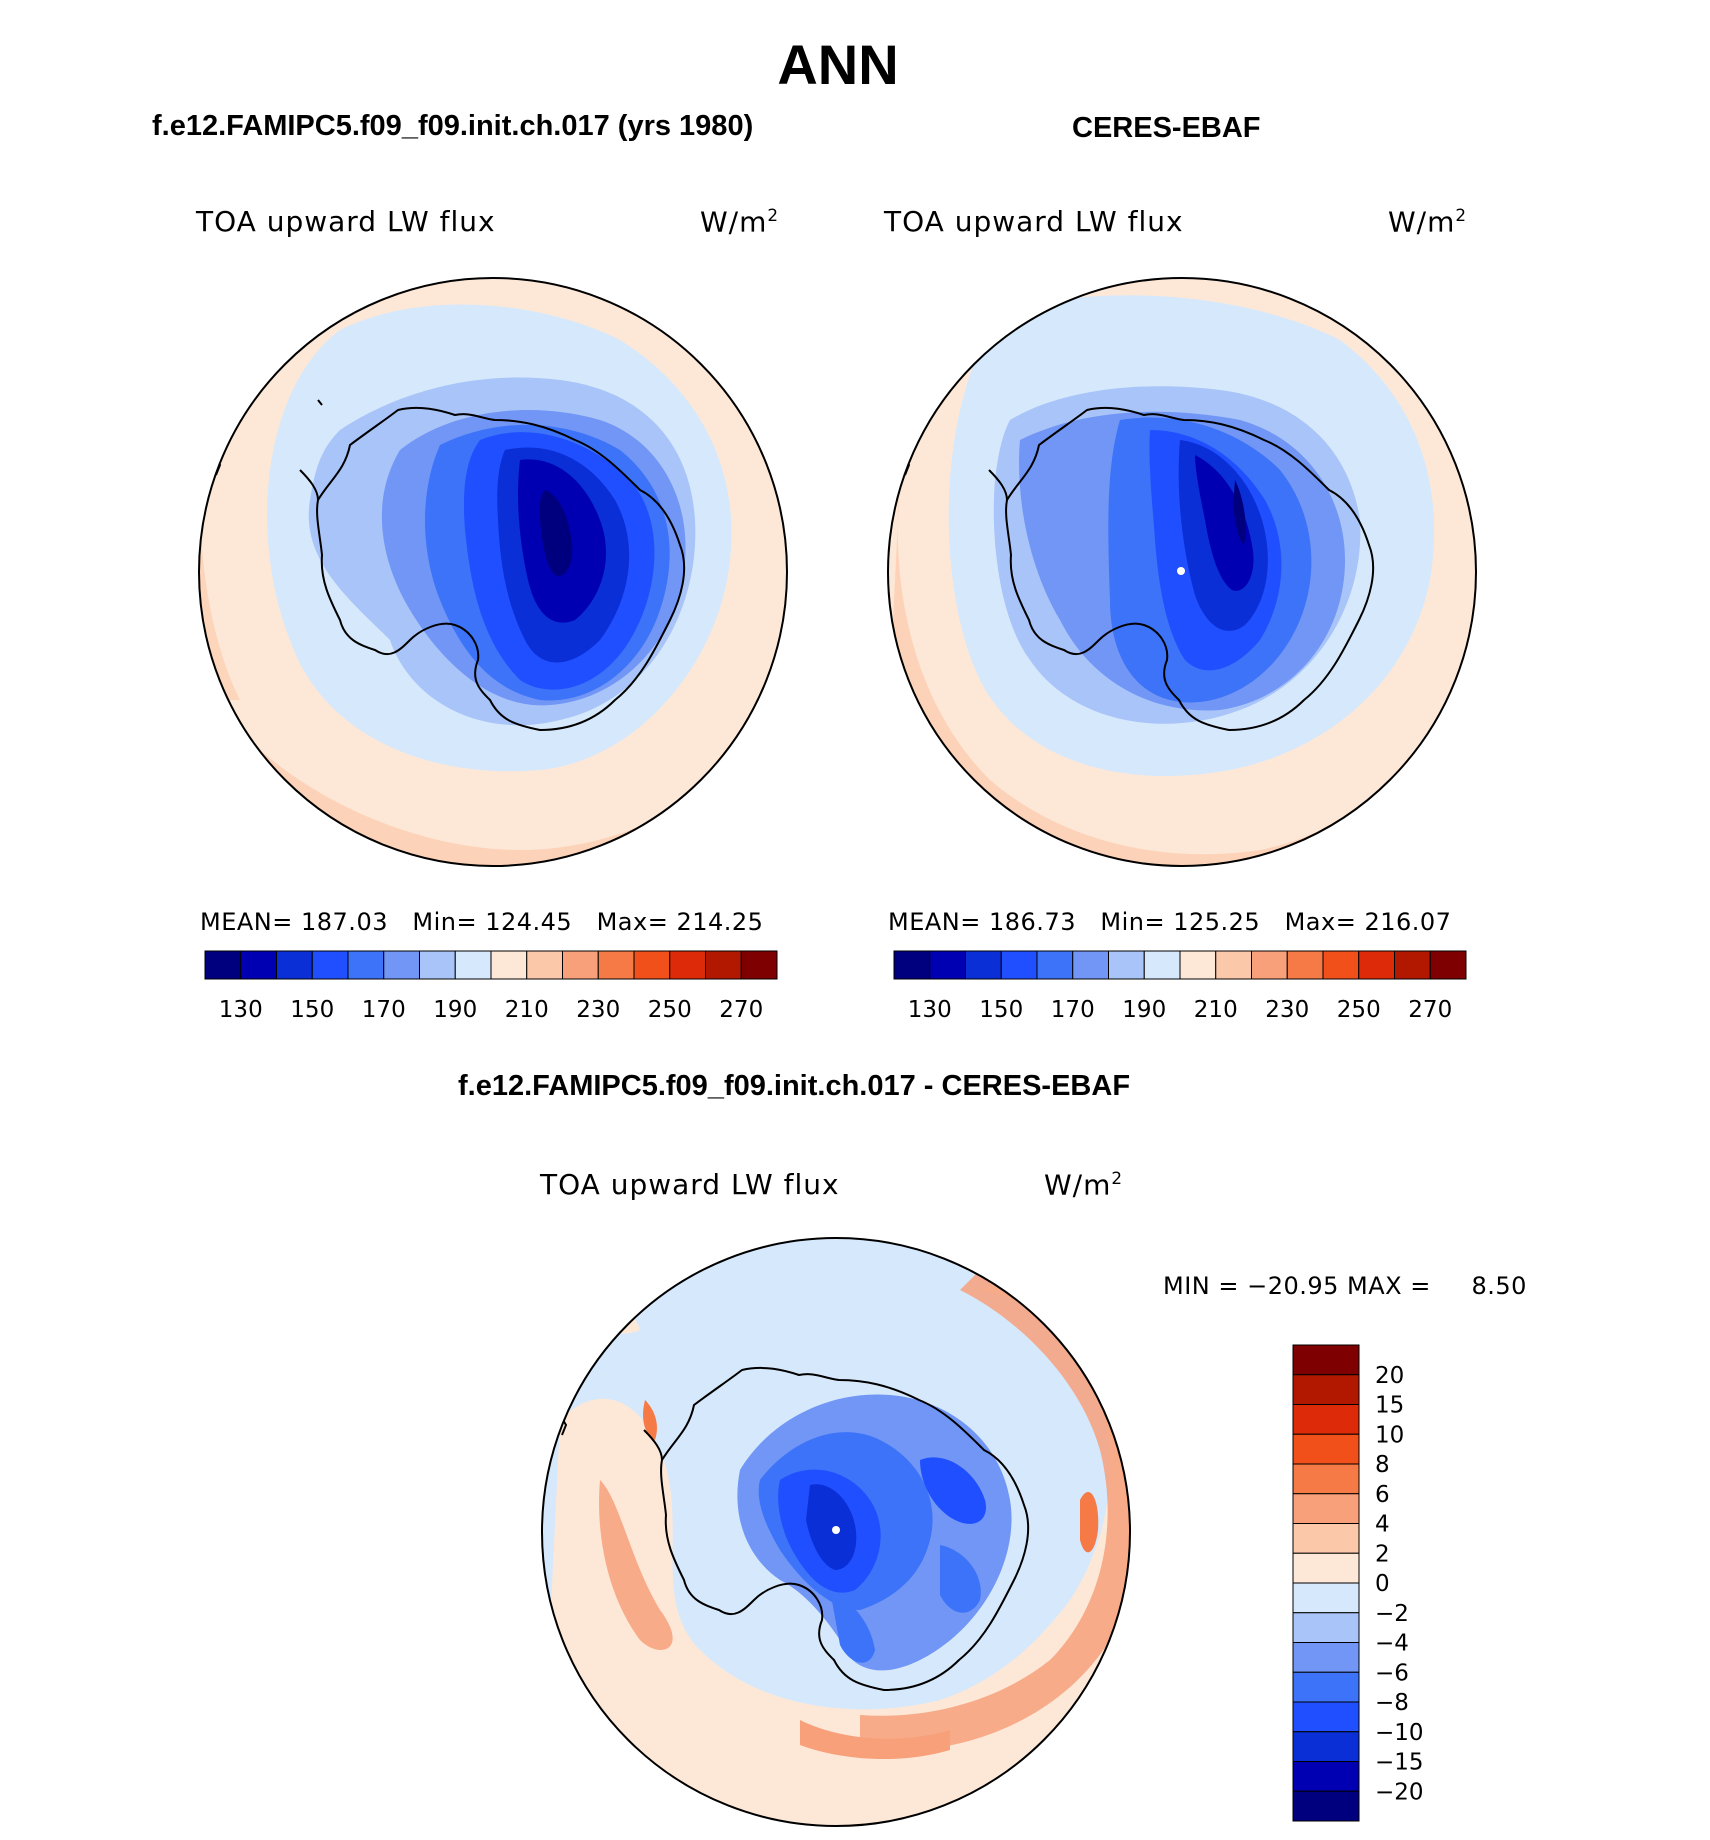  Describe the element at coordinates (1182, 572) in the screenshot. I see `panel-2-map-border` at that location.